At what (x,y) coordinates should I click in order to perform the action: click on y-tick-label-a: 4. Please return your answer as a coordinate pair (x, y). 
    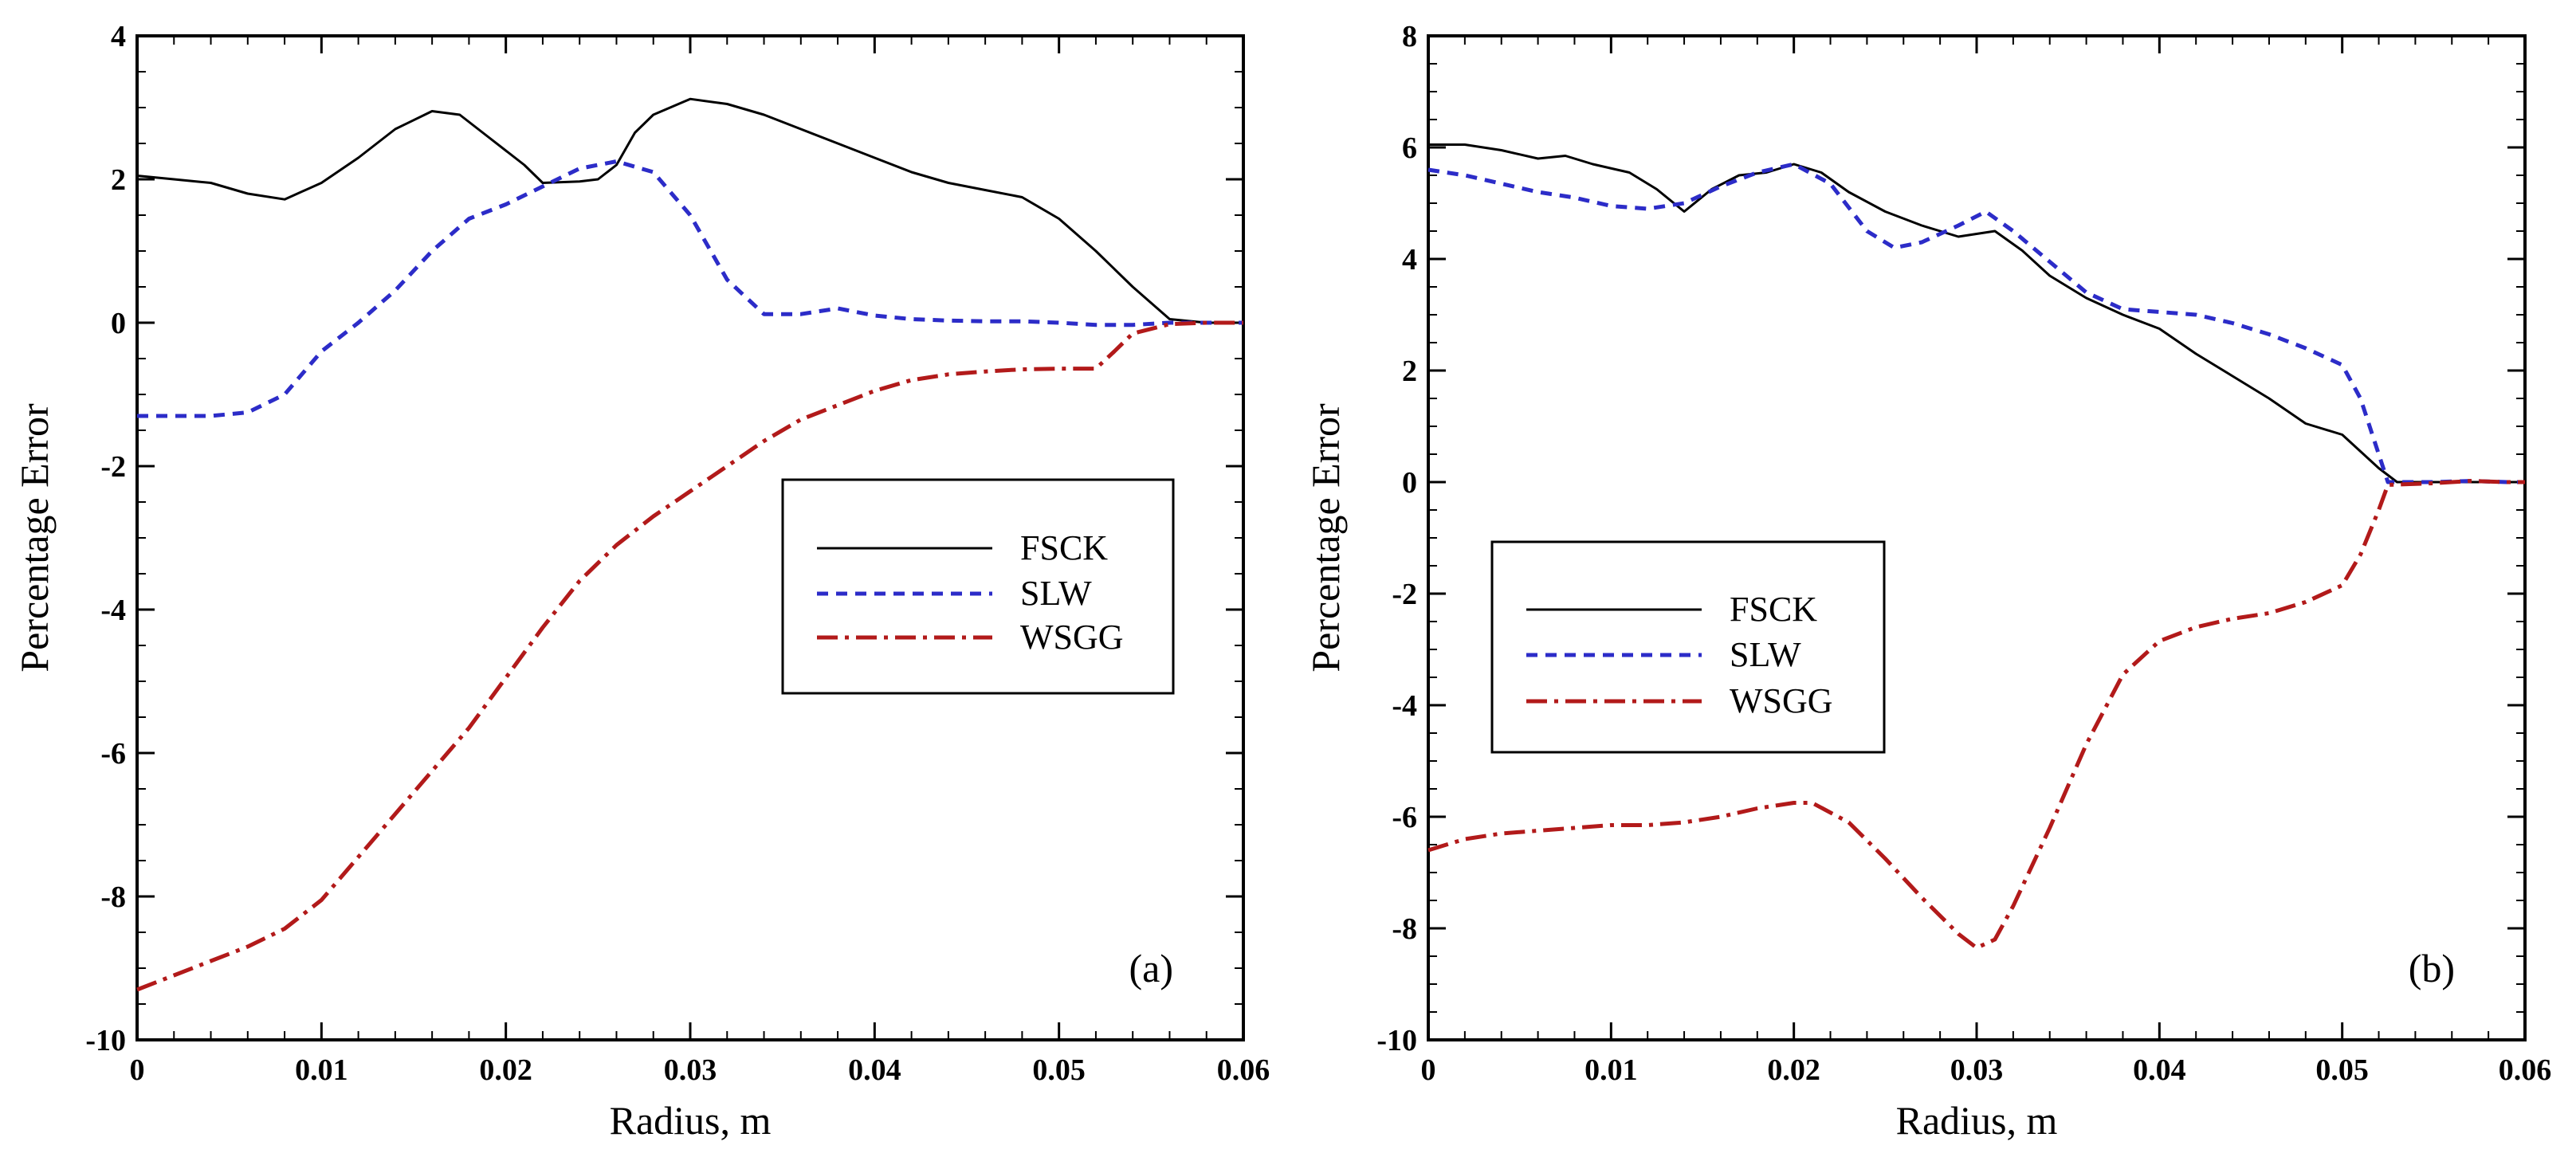
    Looking at the image, I should click on (118, 37).